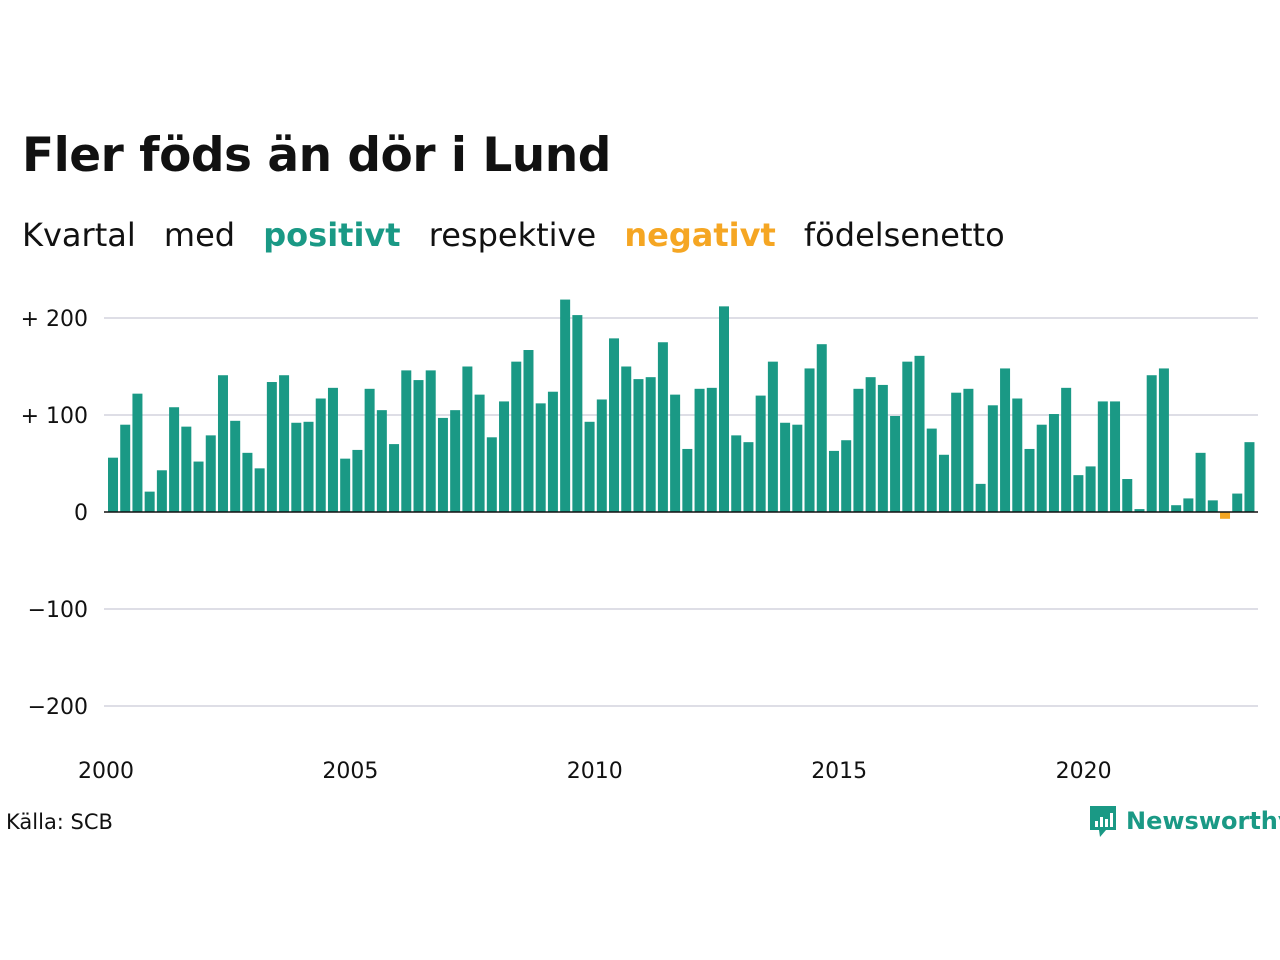 Image resolution: width=1280 pixels, height=960 pixels. Describe the element at coordinates (106, 771) in the screenshot. I see `x-tick-label: 2000` at that location.